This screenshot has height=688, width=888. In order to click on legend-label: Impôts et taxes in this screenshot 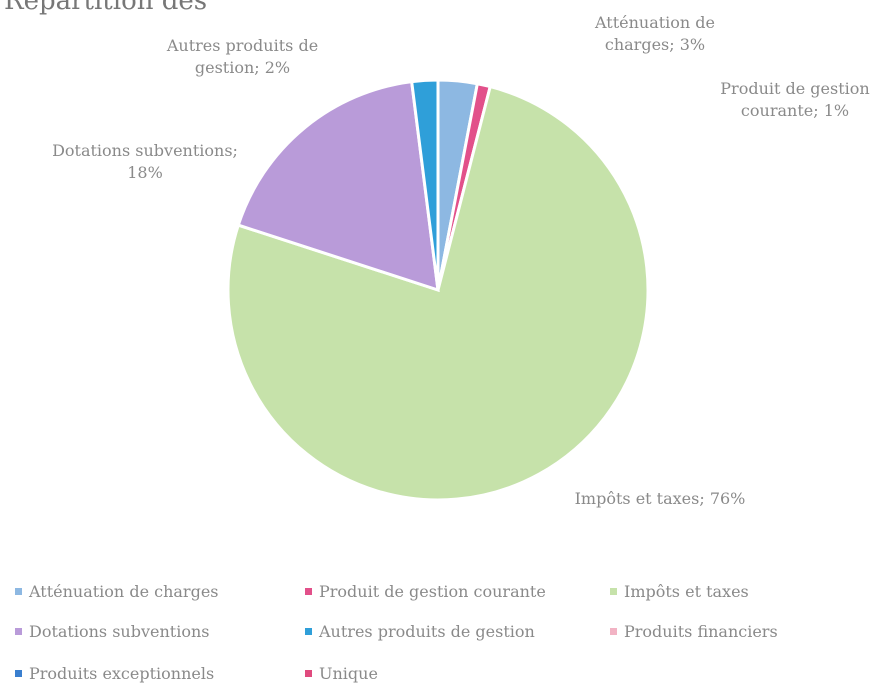, I will do `click(686, 591)`.